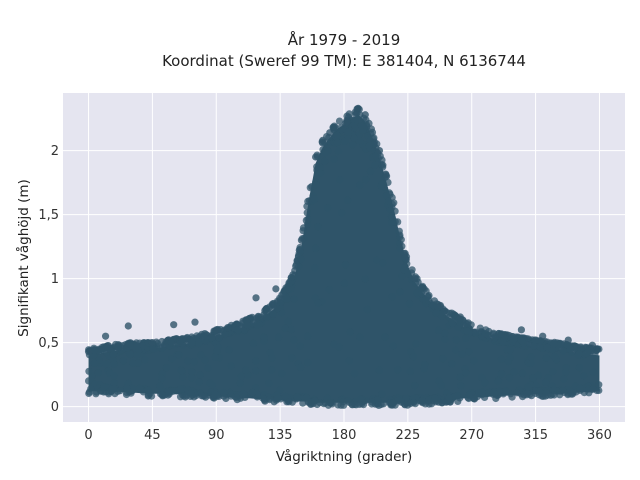 This screenshot has height=480, width=640. Describe the element at coordinates (344, 39) in the screenshot. I see `chart-title-line-1: År 1979 - 2019` at that location.